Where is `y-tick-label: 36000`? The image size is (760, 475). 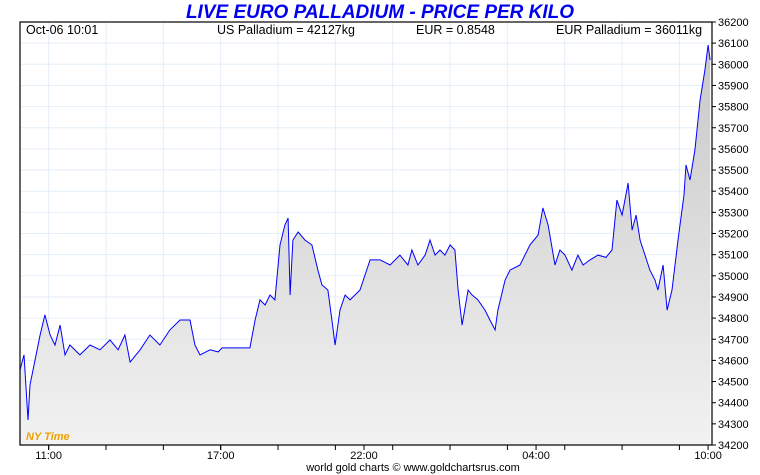
y-tick-label: 36000 is located at coordinates (733, 65).